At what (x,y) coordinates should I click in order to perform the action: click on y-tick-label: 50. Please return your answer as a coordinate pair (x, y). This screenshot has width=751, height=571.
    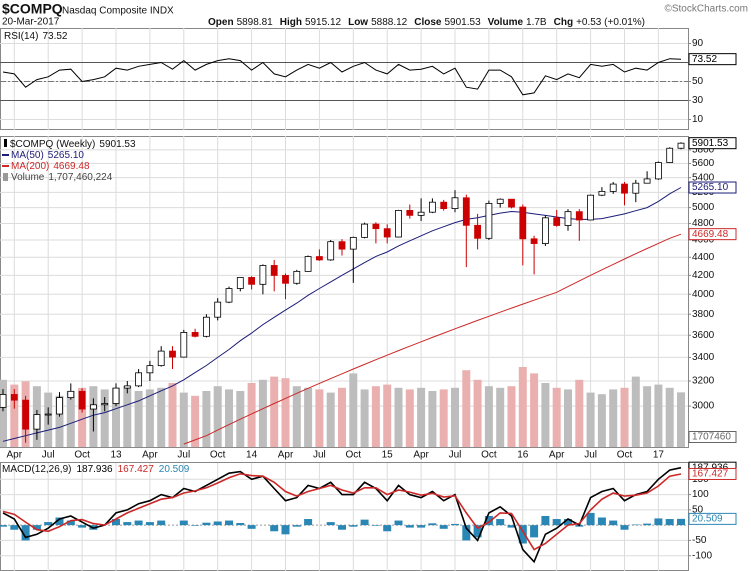
    Looking at the image, I should click on (698, 81).